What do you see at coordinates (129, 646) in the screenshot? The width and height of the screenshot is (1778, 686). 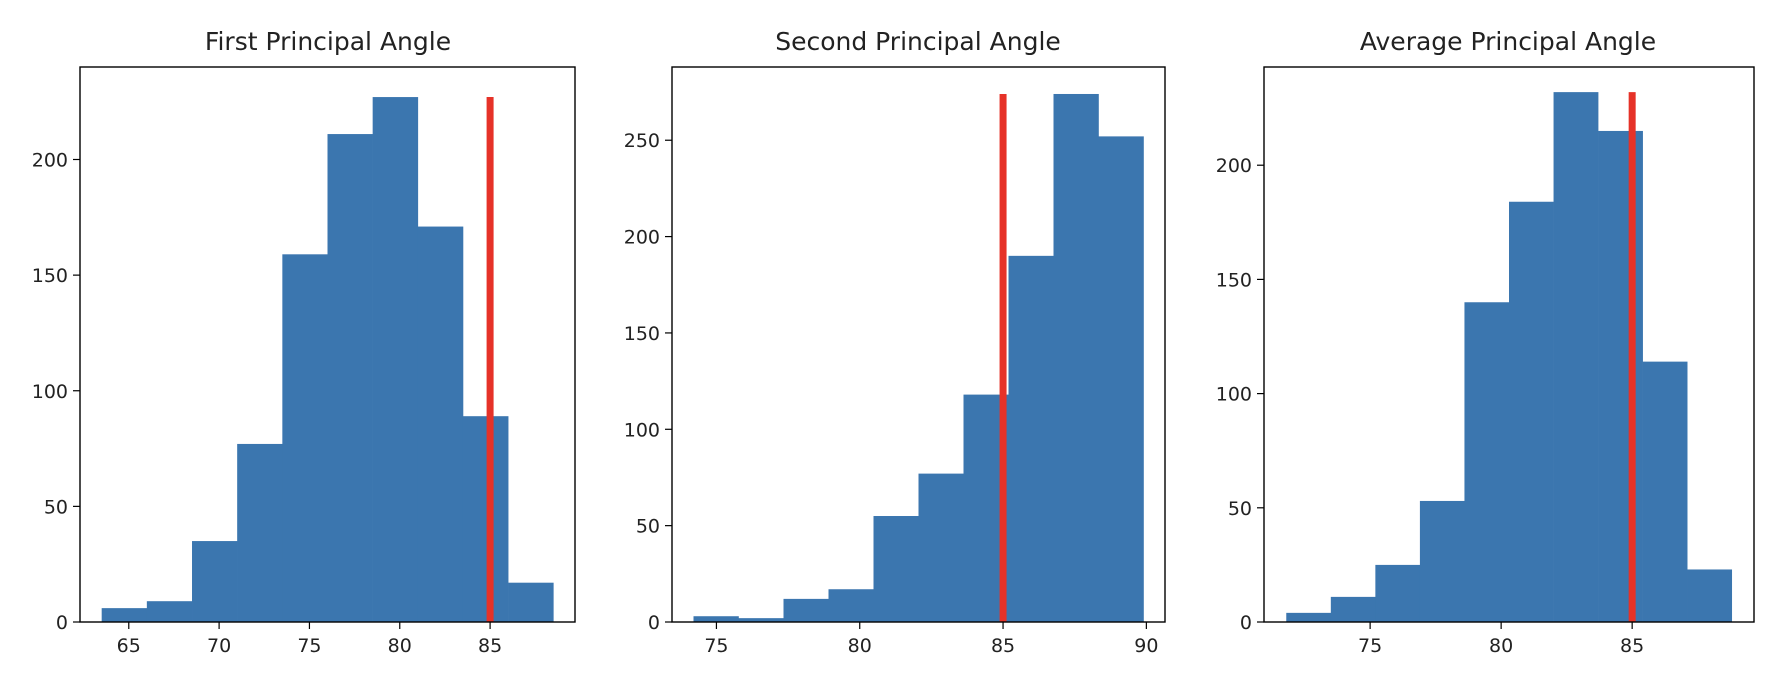 I see `x-tick-label: 65` at bounding box center [129, 646].